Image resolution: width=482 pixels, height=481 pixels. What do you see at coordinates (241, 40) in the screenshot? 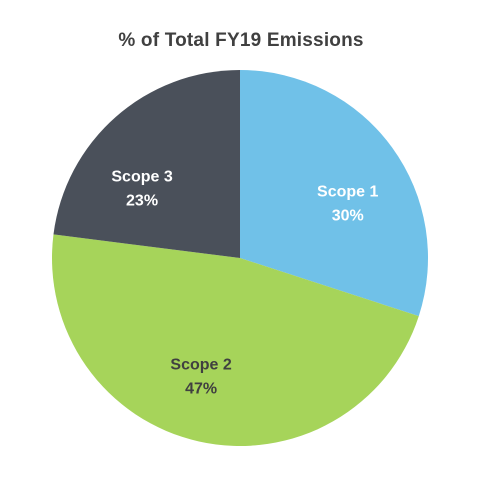
I see `chart-title: % of Total FY19 Emissions` at bounding box center [241, 40].